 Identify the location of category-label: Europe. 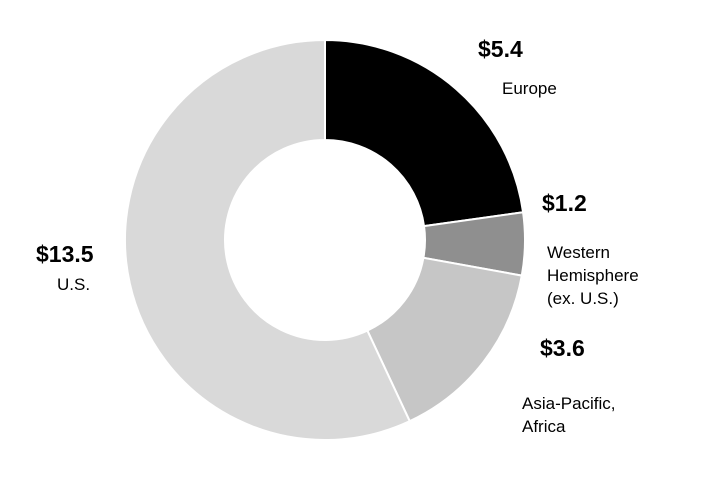
(529, 88).